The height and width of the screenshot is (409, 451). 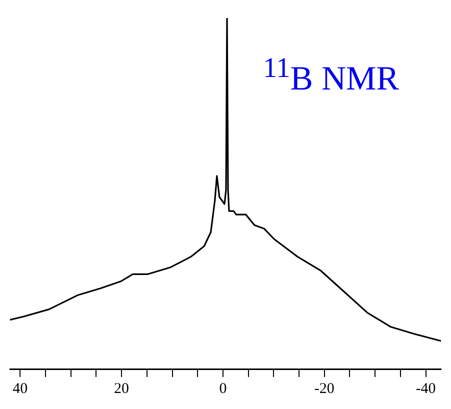 What do you see at coordinates (324, 388) in the screenshot?
I see `x-tick-label: -20` at bounding box center [324, 388].